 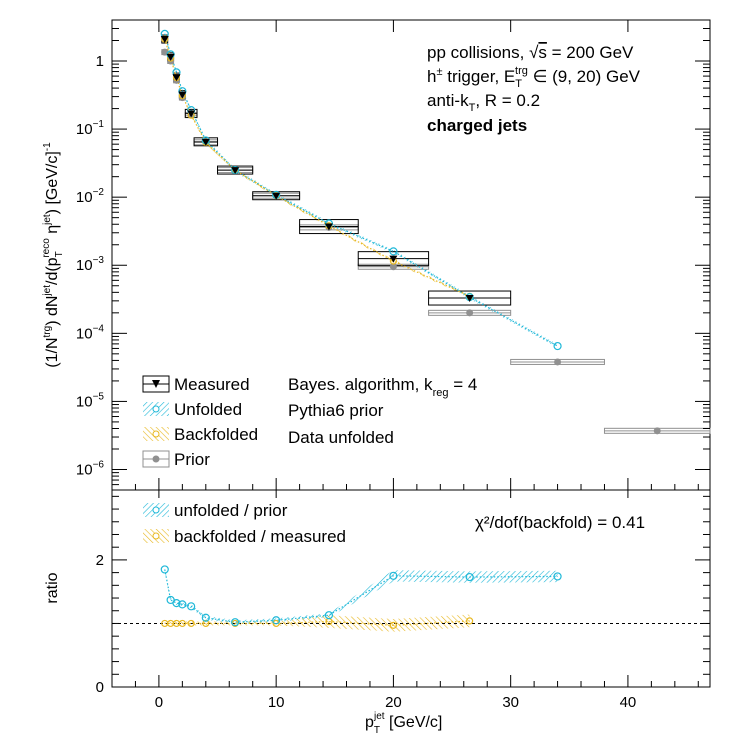 What do you see at coordinates (52, 587) in the screenshot?
I see `y-axis-title-bottom: ratio` at bounding box center [52, 587].